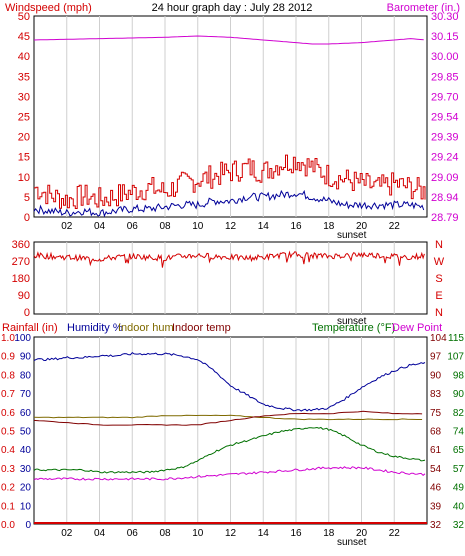 The height and width of the screenshot is (556, 465). What do you see at coordinates (24, 178) in the screenshot?
I see `y-tick-label: 10` at bounding box center [24, 178].